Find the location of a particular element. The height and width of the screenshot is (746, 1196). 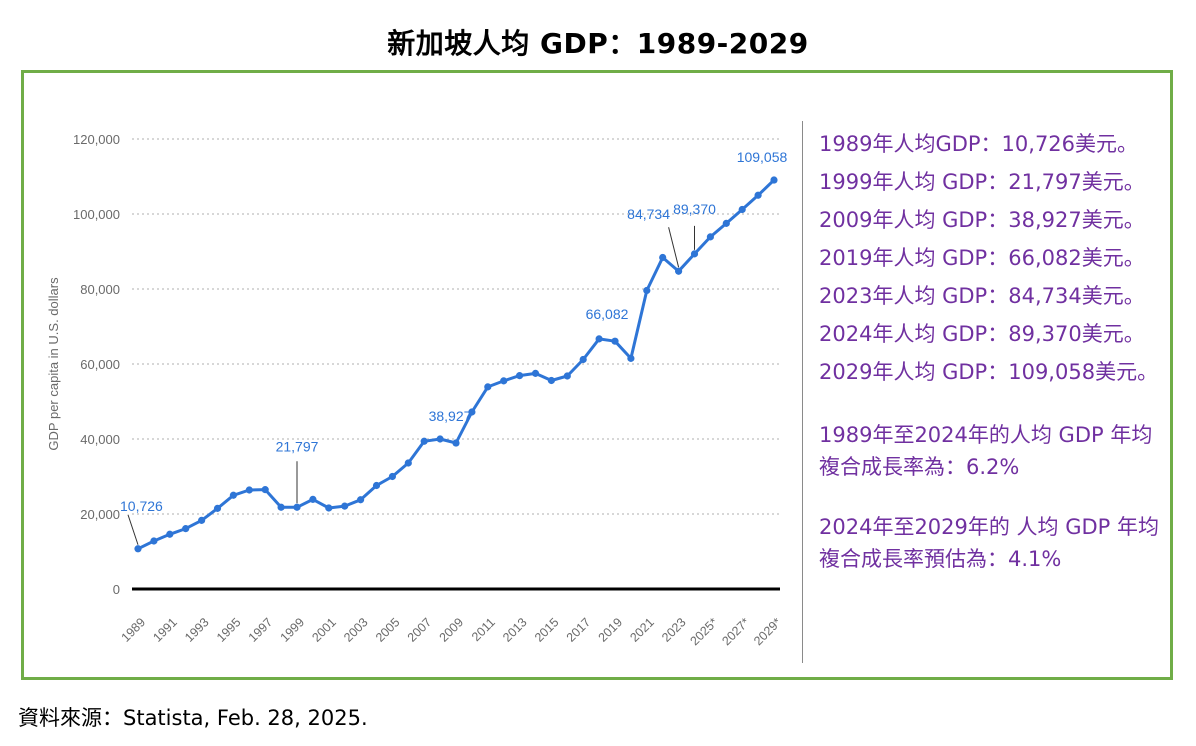

x-tick-label: 2023 is located at coordinates (674, 630).